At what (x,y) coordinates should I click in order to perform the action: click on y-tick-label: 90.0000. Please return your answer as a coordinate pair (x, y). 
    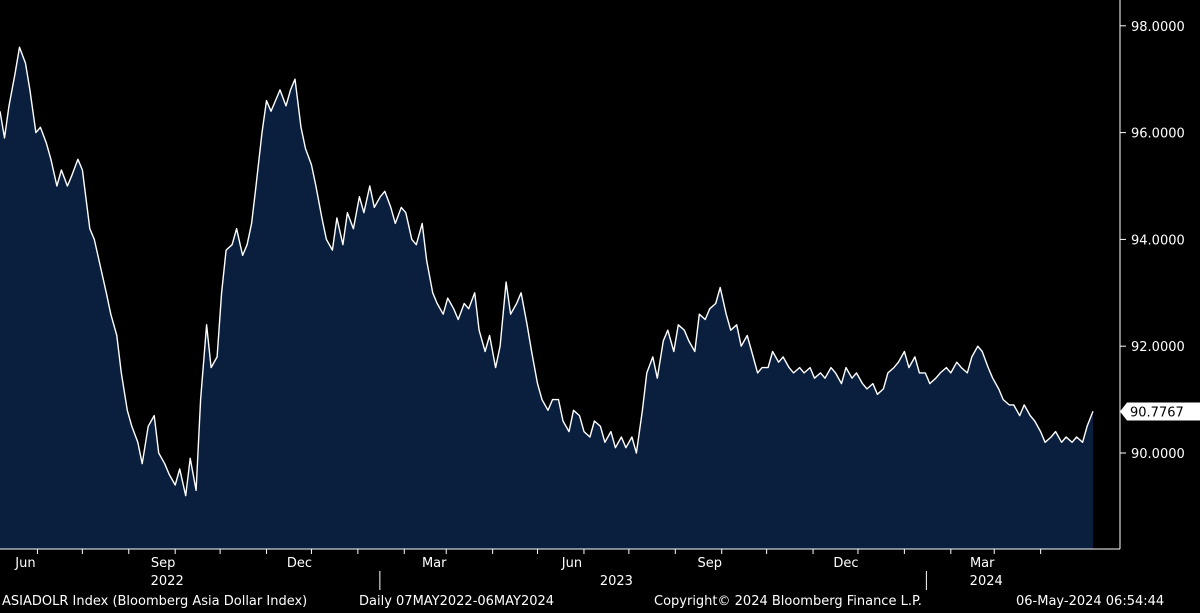
    Looking at the image, I should click on (1158, 454).